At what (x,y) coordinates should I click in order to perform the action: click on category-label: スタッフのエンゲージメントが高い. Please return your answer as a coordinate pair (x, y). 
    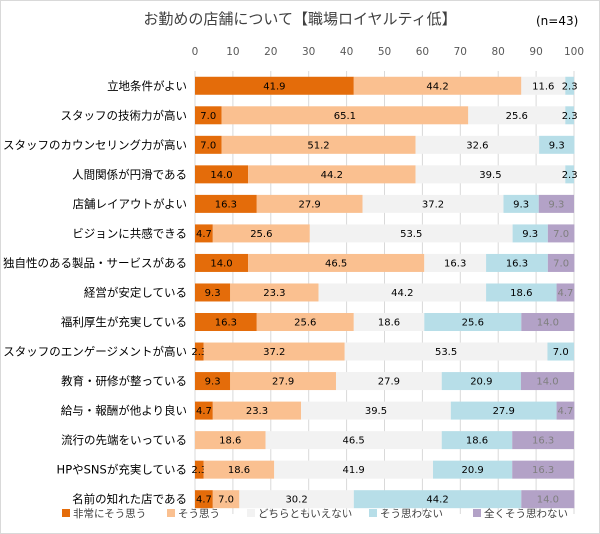
    Looking at the image, I should click on (95, 352).